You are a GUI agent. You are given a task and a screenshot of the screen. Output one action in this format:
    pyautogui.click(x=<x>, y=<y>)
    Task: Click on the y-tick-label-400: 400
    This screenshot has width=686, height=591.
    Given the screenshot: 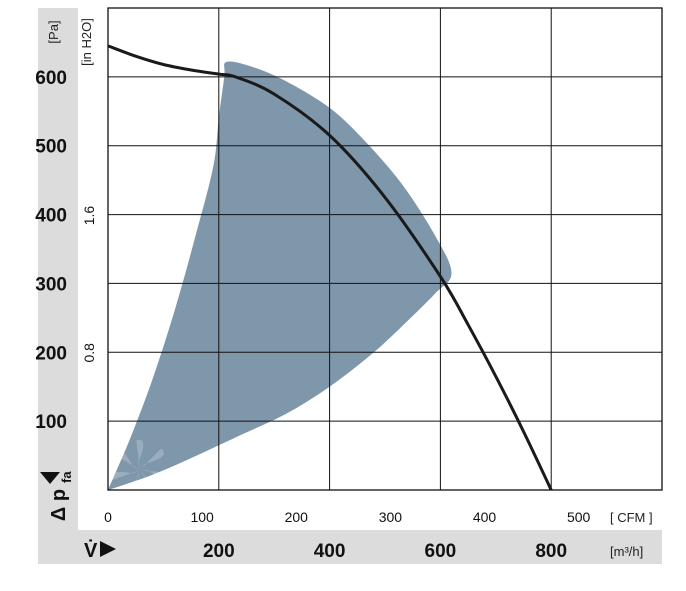 What is the action you would take?
    pyautogui.click(x=51, y=216)
    